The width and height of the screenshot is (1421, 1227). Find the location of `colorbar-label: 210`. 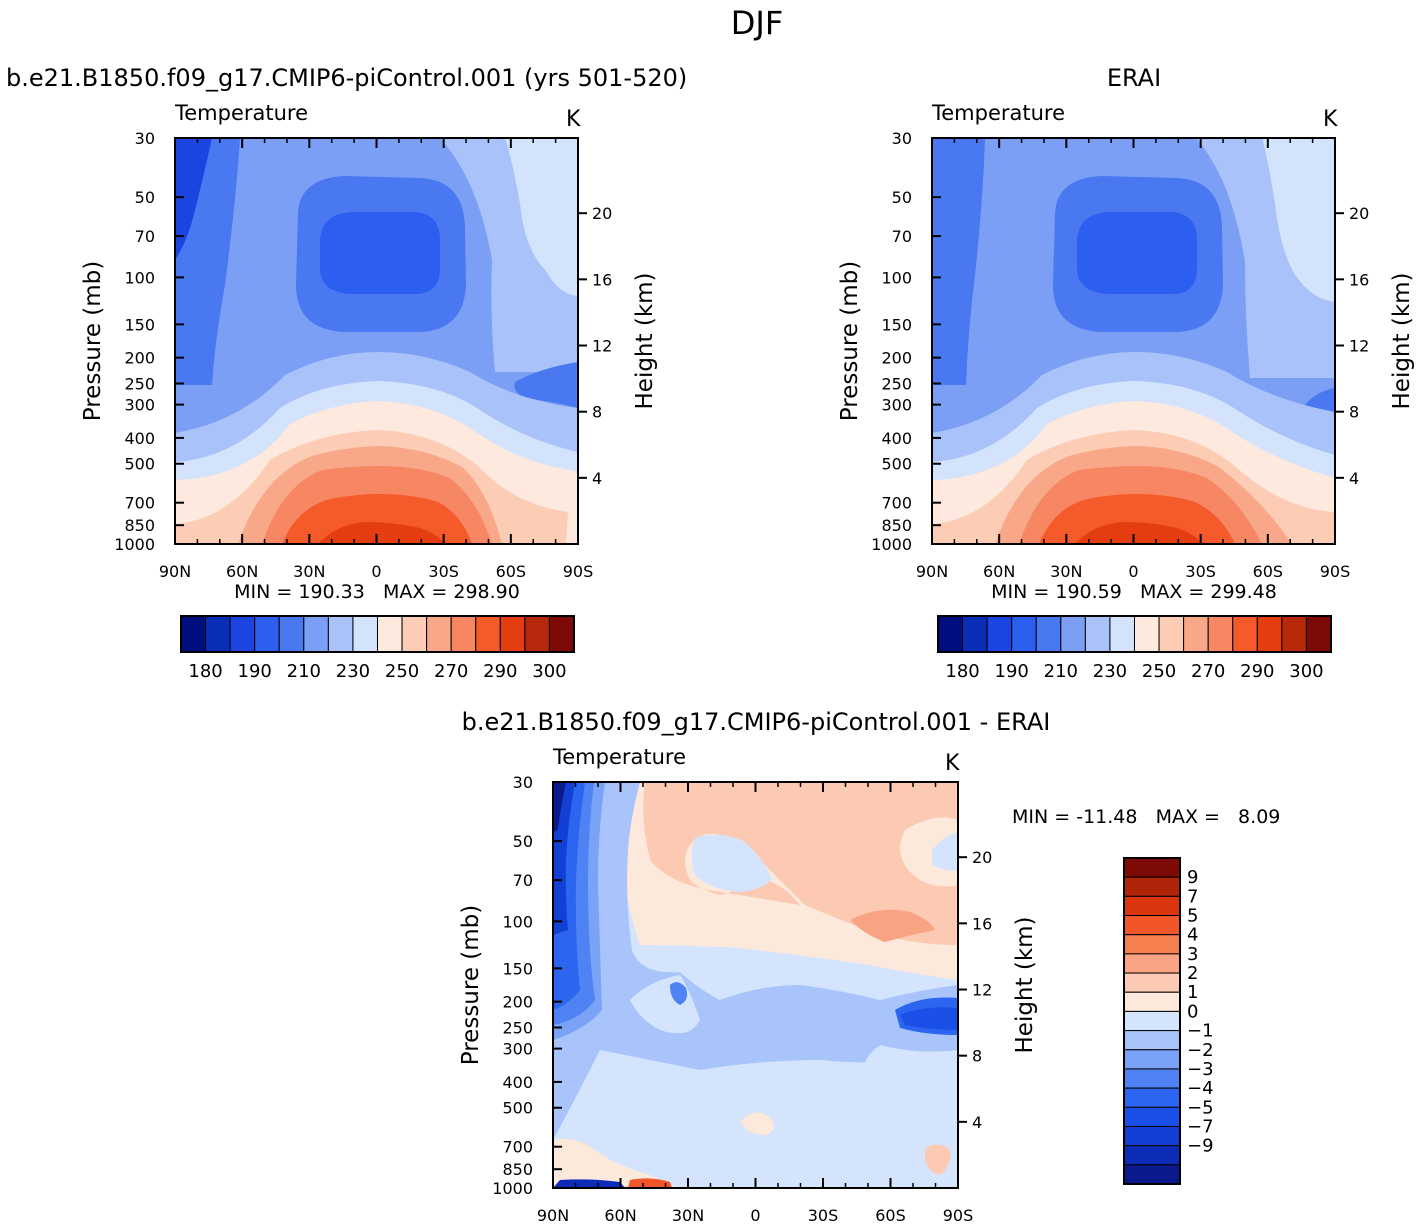

colorbar-label: 210 is located at coordinates (304, 671).